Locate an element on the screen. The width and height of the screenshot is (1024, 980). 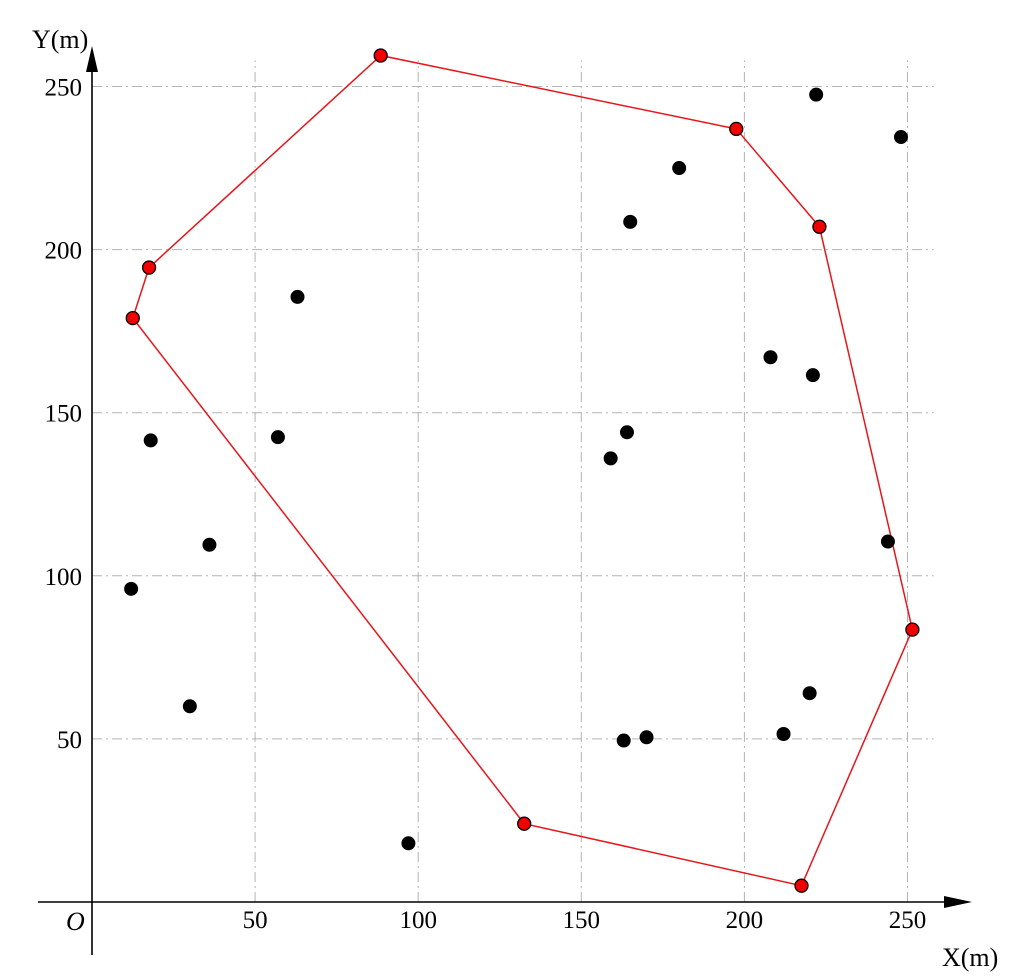
x-tick-label: 150 is located at coordinates (582, 920).